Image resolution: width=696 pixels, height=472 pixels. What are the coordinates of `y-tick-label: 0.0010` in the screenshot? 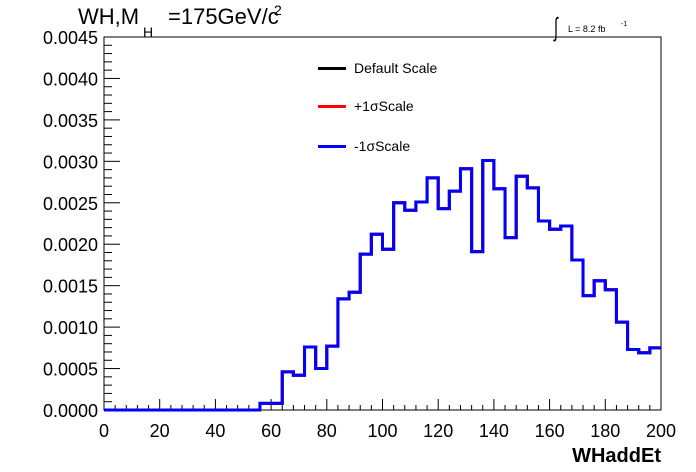 It's located at (70, 328).